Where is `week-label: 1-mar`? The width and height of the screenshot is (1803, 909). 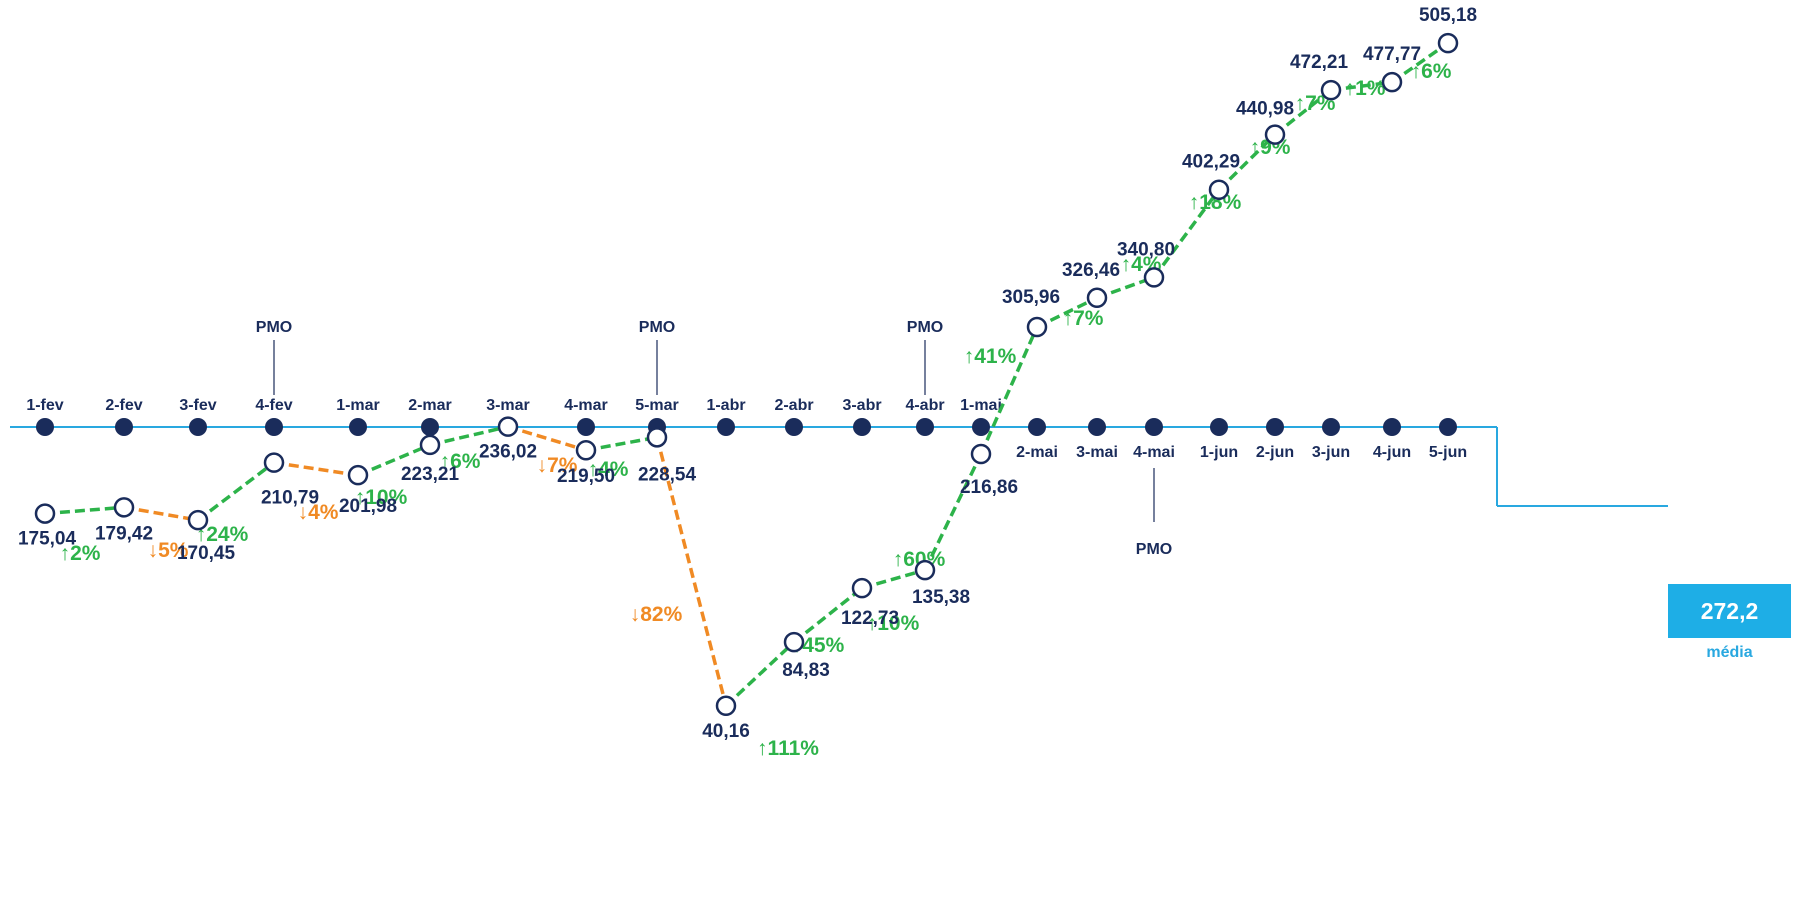 week-label: 1-mar is located at coordinates (358, 405).